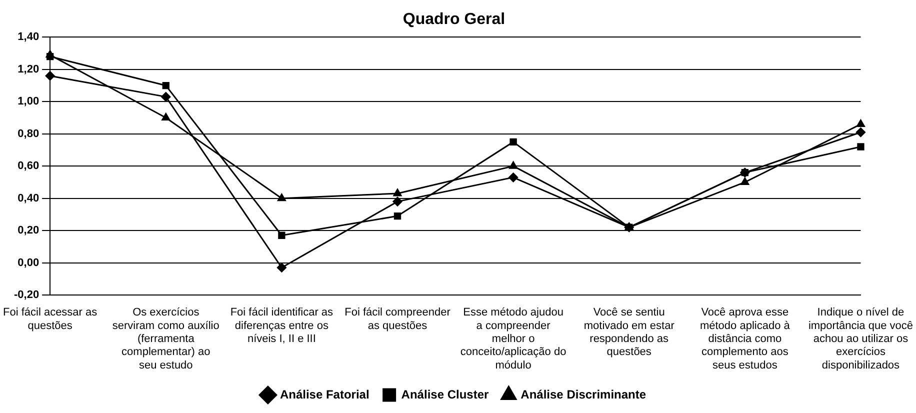 Image resolution: width=916 pixels, height=413 pixels. What do you see at coordinates (29, 262) in the screenshot?
I see `y-tick-label: 0,00` at bounding box center [29, 262].